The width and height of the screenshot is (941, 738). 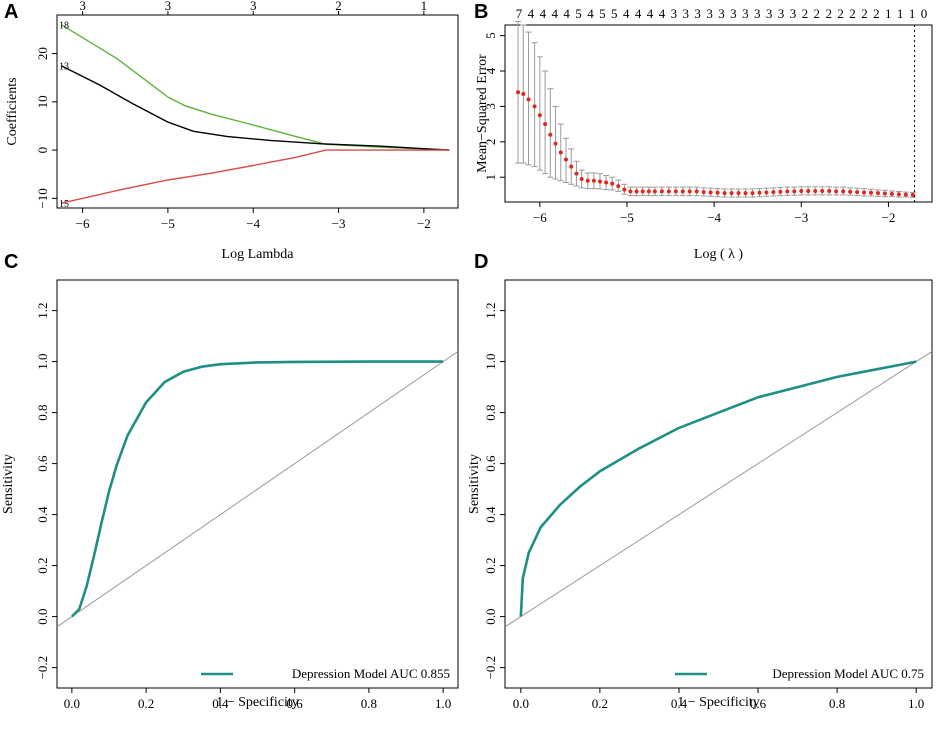 I want to click on y-tick-label: 0.8, so click(x=490, y=412).